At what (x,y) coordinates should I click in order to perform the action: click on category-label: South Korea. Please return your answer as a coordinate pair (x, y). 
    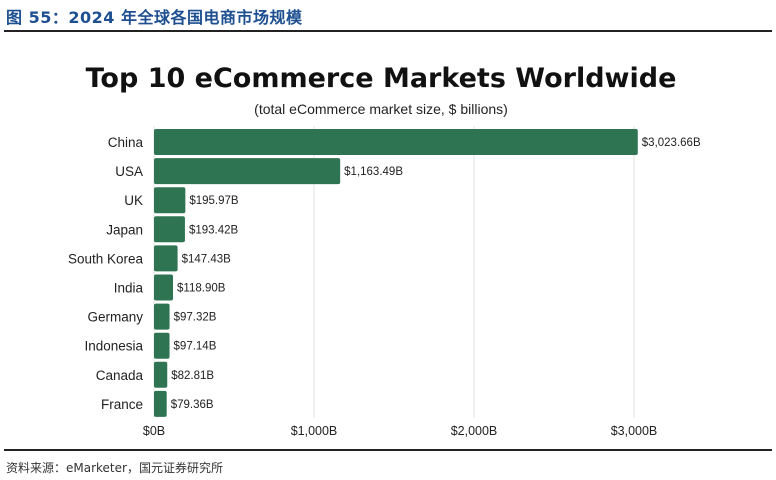
    Looking at the image, I should click on (106, 258).